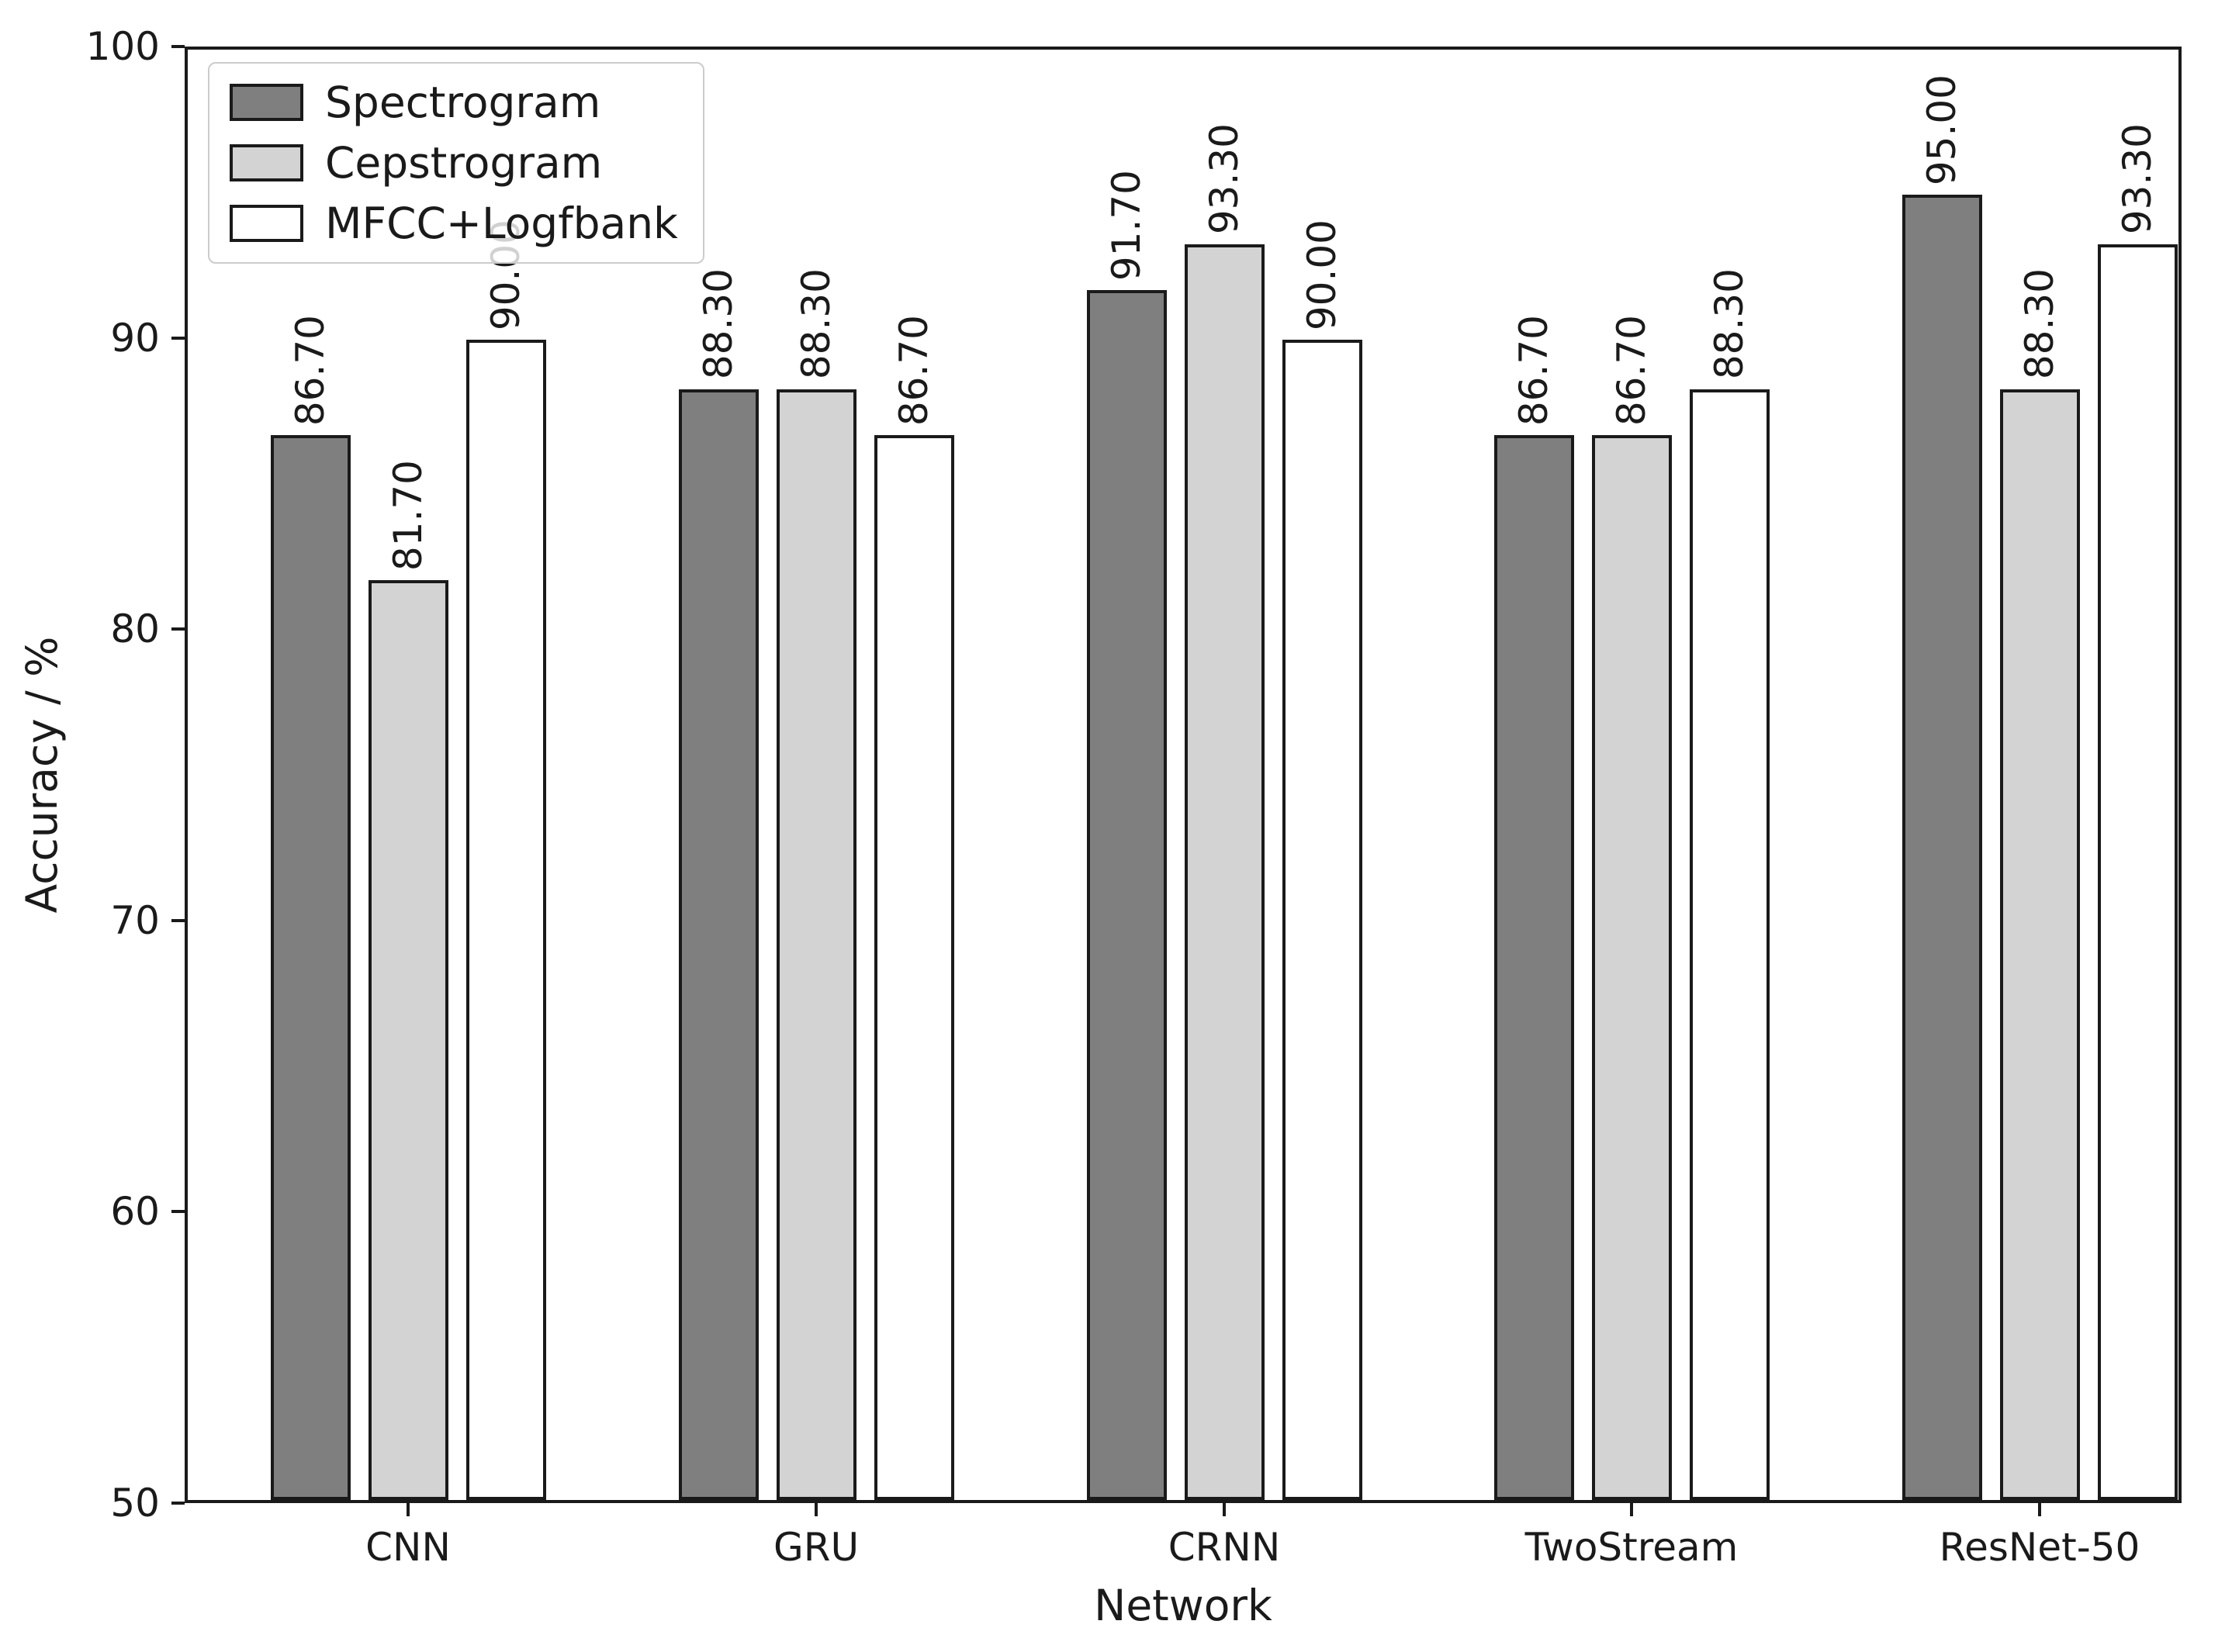 This screenshot has width=2232, height=1652. What do you see at coordinates (409, 516) in the screenshot?
I see `bar-value-label: 81.70` at bounding box center [409, 516].